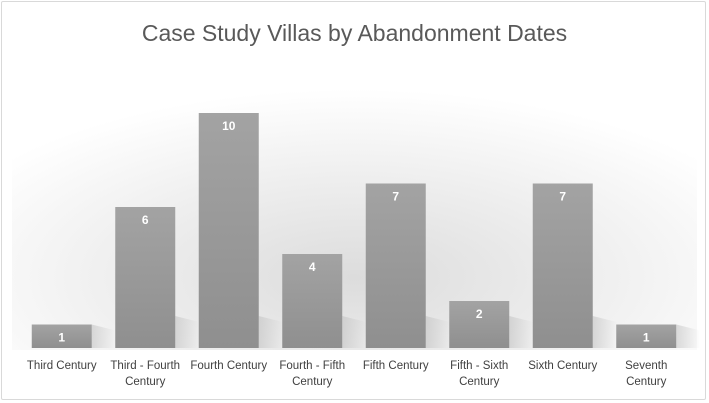 The width and height of the screenshot is (709, 403). I want to click on category-label: Seventh, so click(646, 366).